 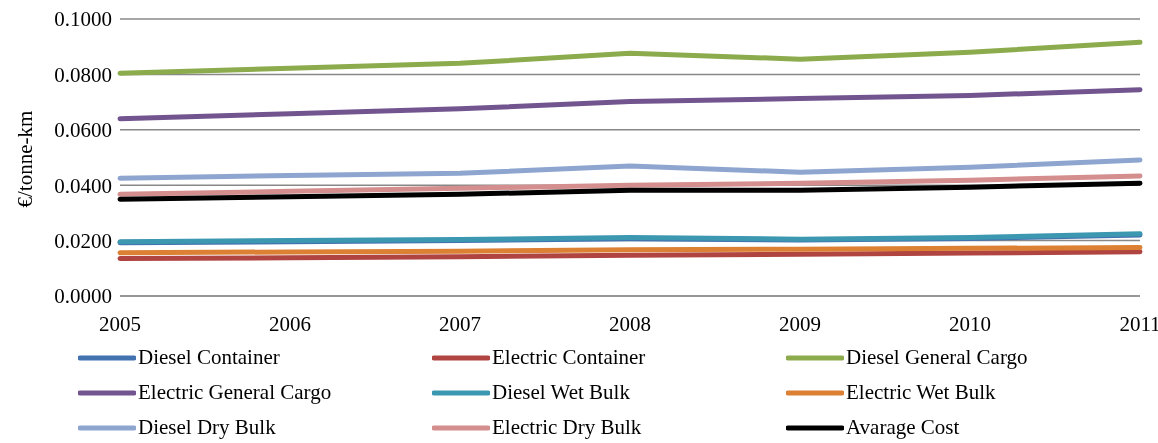 What do you see at coordinates (567, 427) in the screenshot?
I see `legend-label: Electric Dry Bulk` at bounding box center [567, 427].